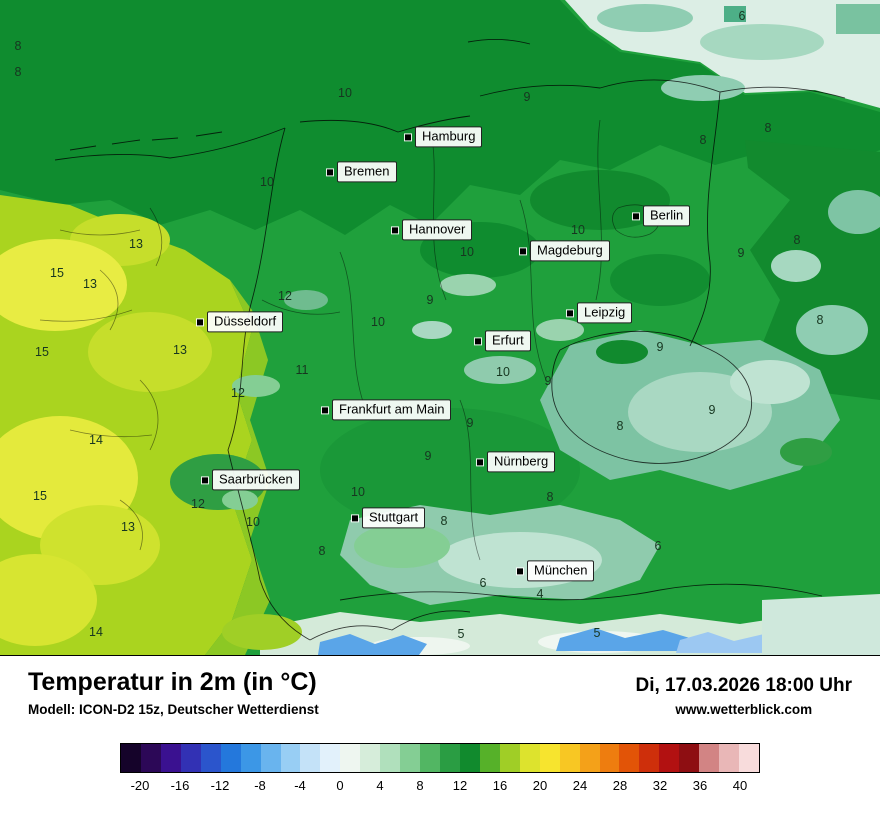 This screenshot has width=880, height=830. I want to click on city-label: Düsseldorf, so click(245, 322).